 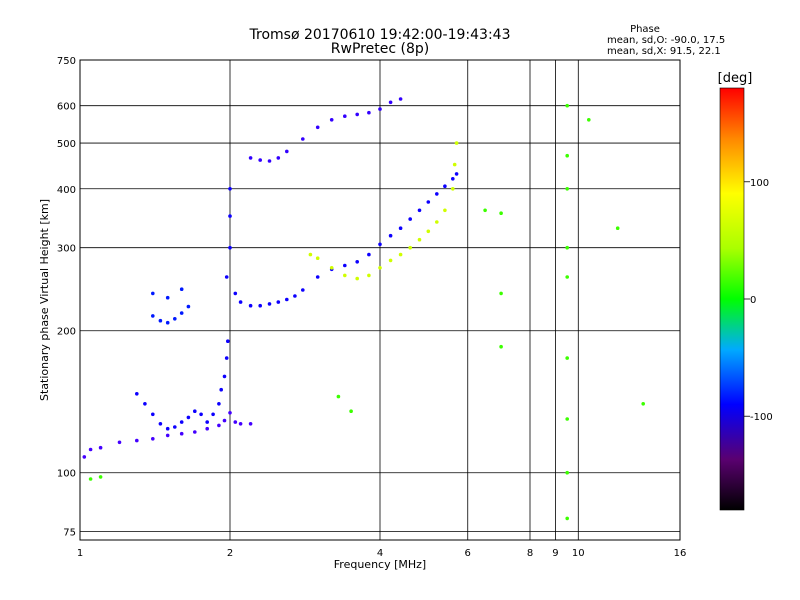 I want to click on colorbar: [deg] 100 0 -100, so click(x=745, y=291).